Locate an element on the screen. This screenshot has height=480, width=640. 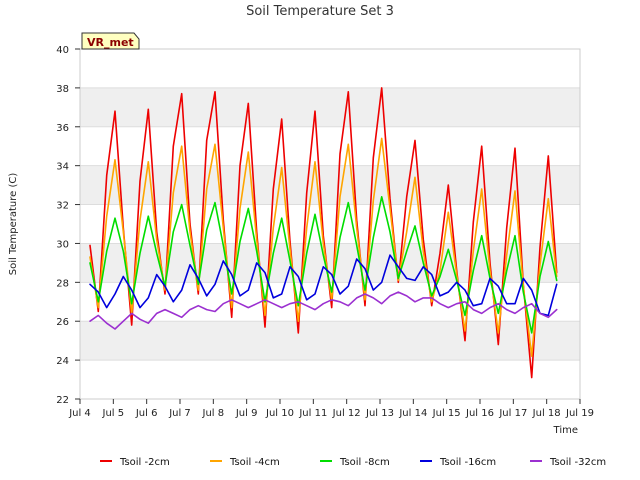
y-tick-label: 24 is located at coordinates (62, 361).